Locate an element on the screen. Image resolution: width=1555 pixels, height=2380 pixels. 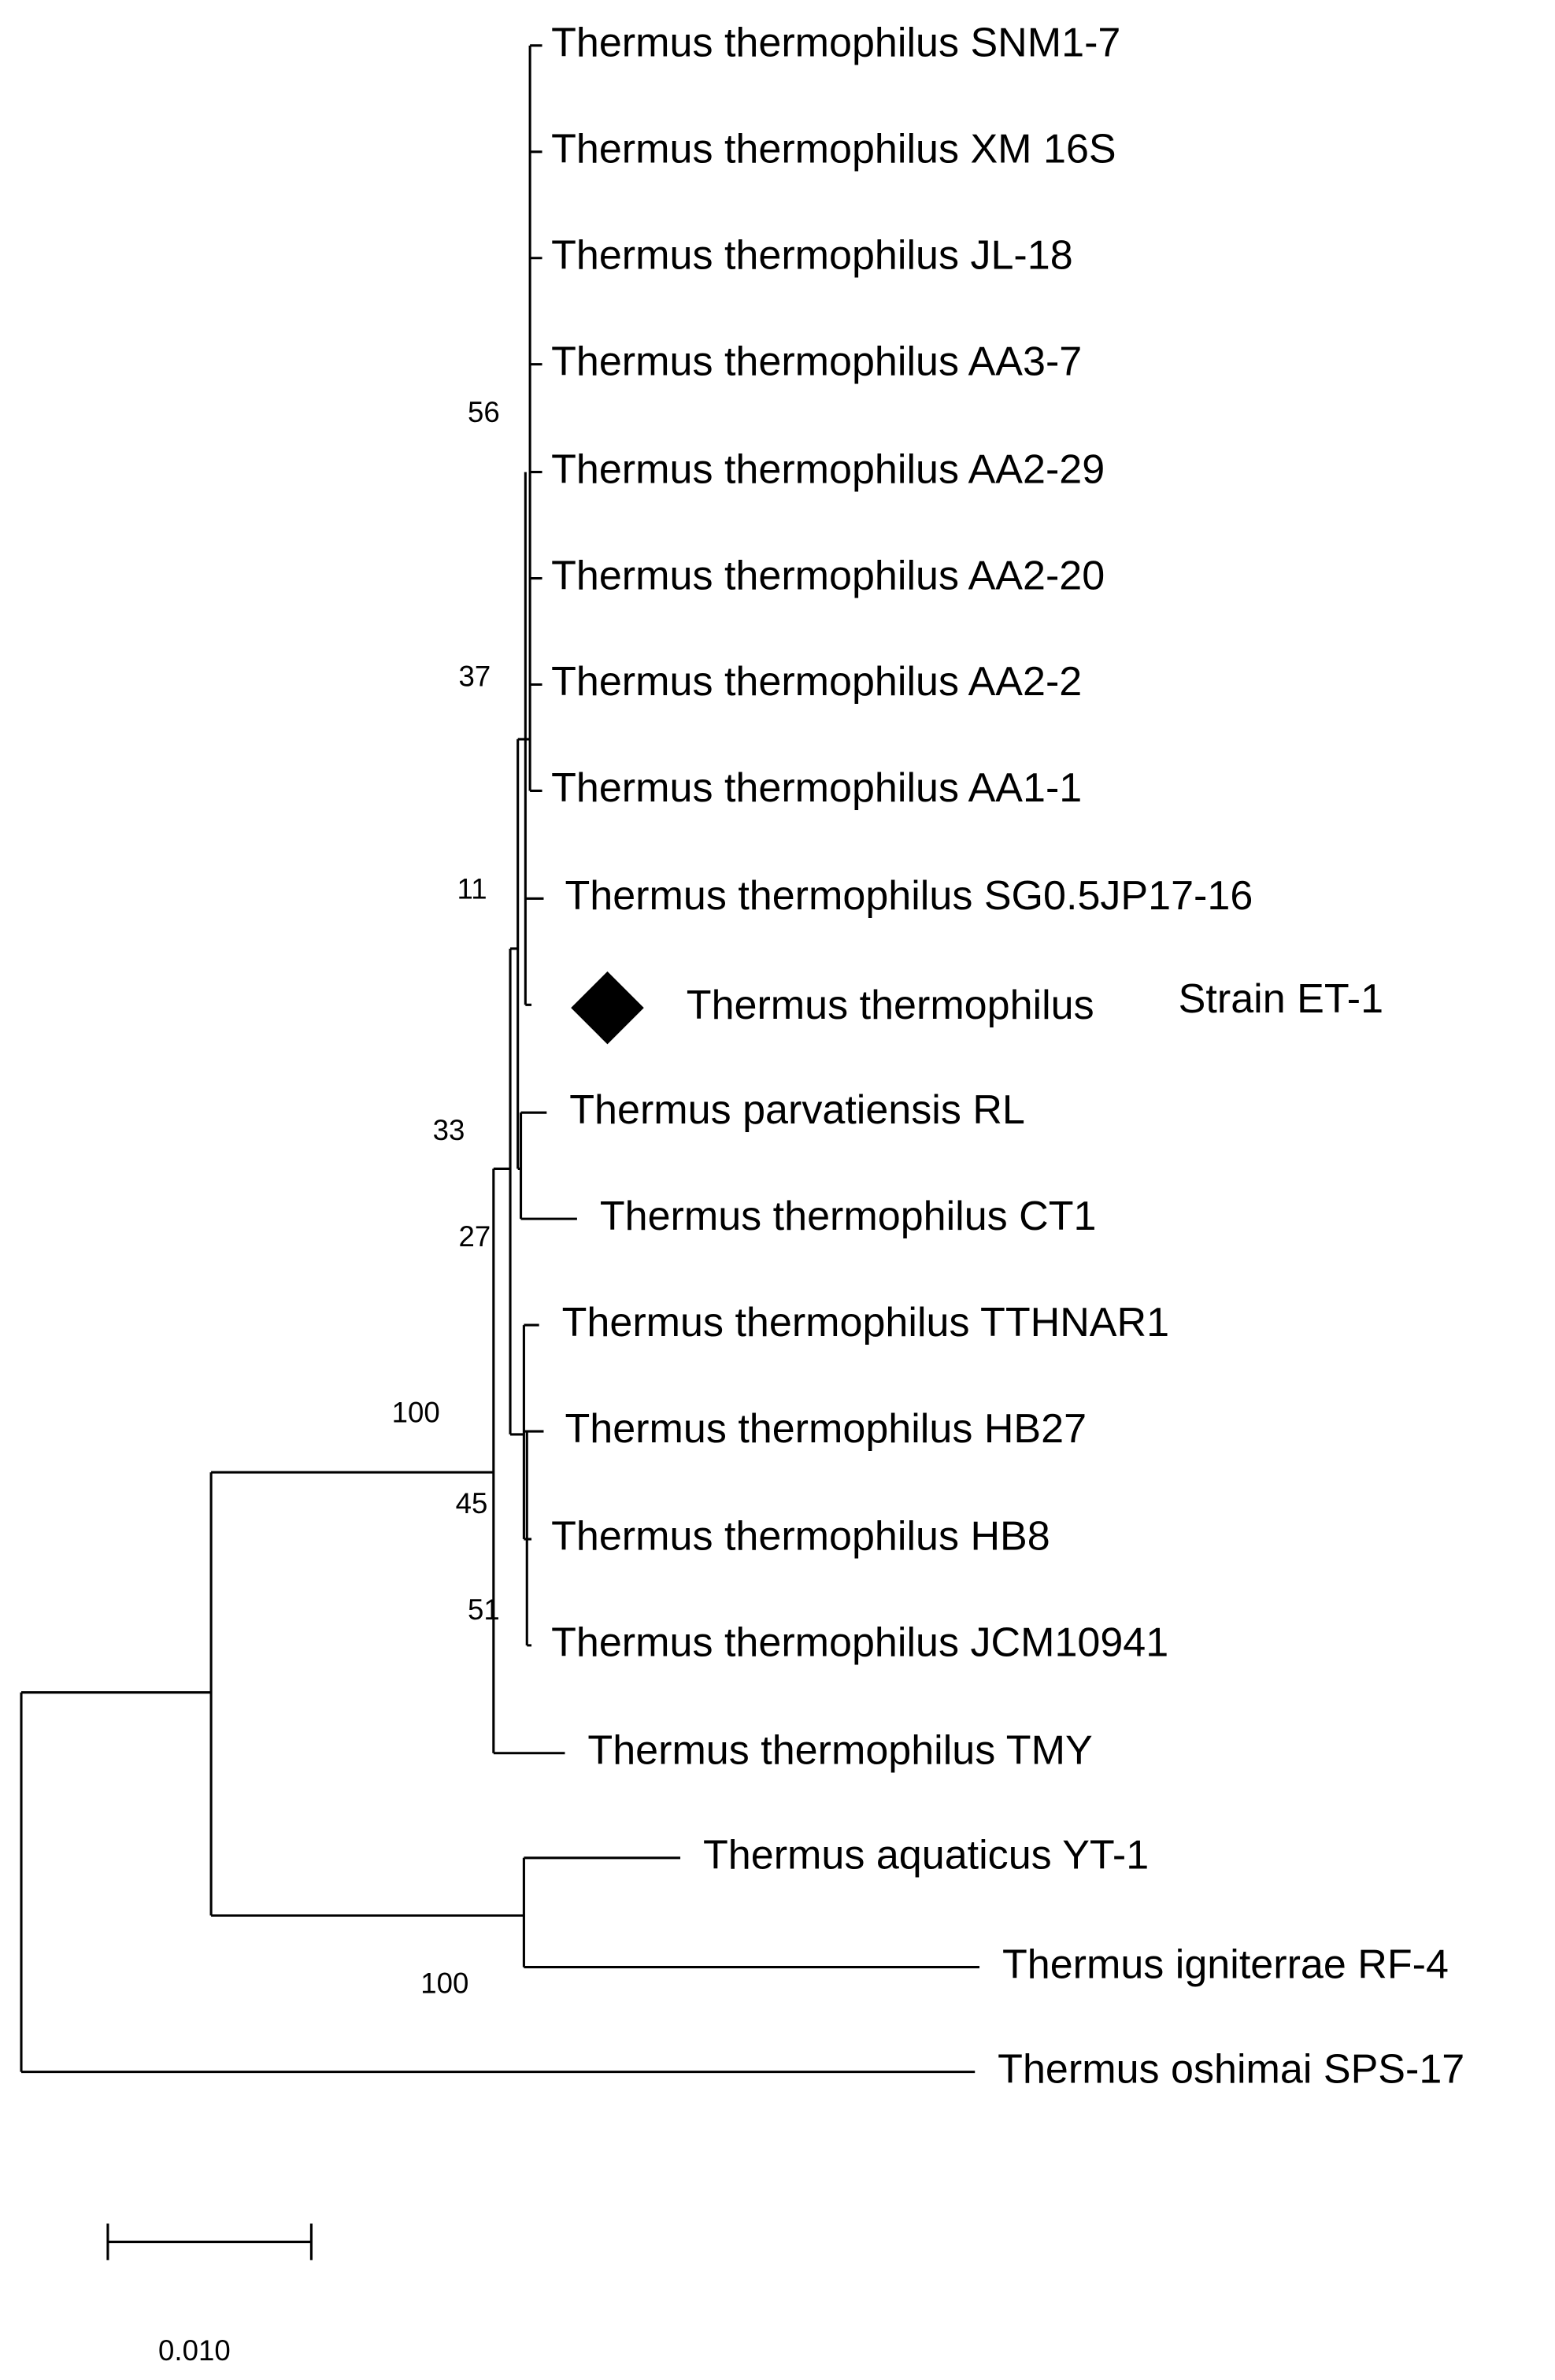
bootstrap: 27 is located at coordinates (474, 1236).